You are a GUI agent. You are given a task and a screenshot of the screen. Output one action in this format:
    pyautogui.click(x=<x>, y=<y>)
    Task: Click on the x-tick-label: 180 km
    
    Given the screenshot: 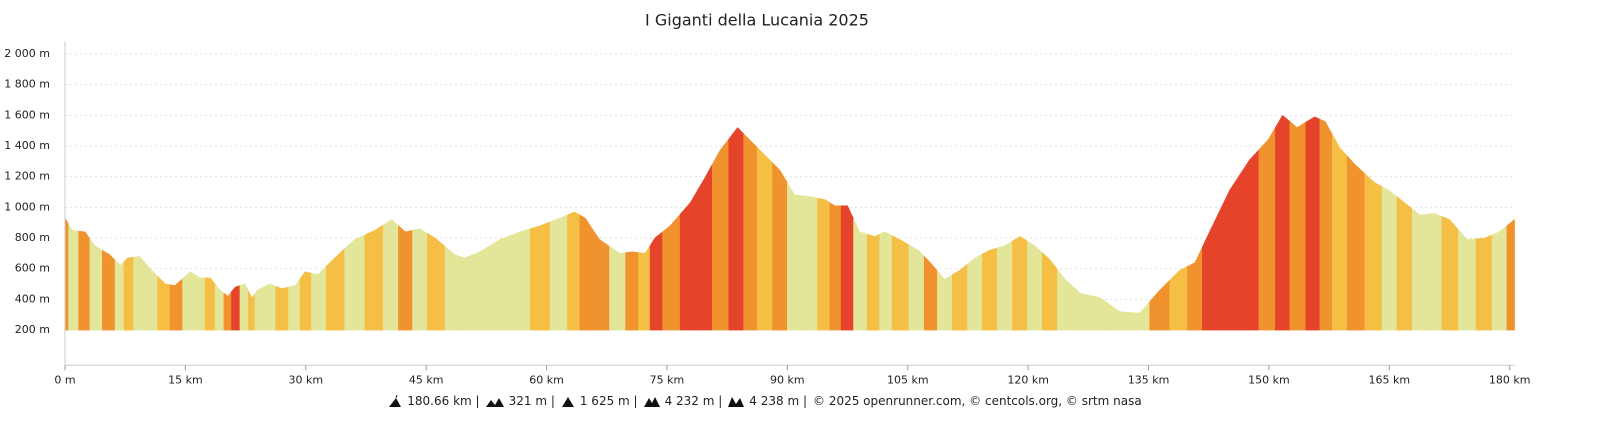 What is the action you would take?
    pyautogui.click(x=1510, y=379)
    